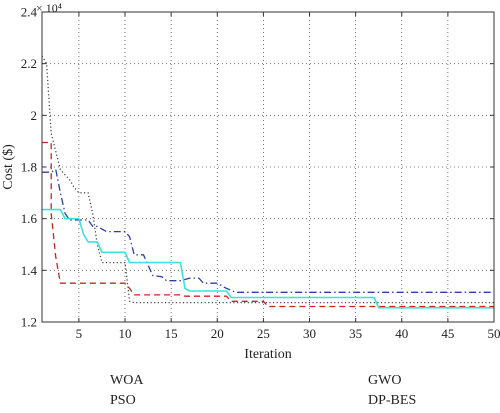  Describe the element at coordinates (447, 333) in the screenshot. I see `x-tick-label: 45` at that location.